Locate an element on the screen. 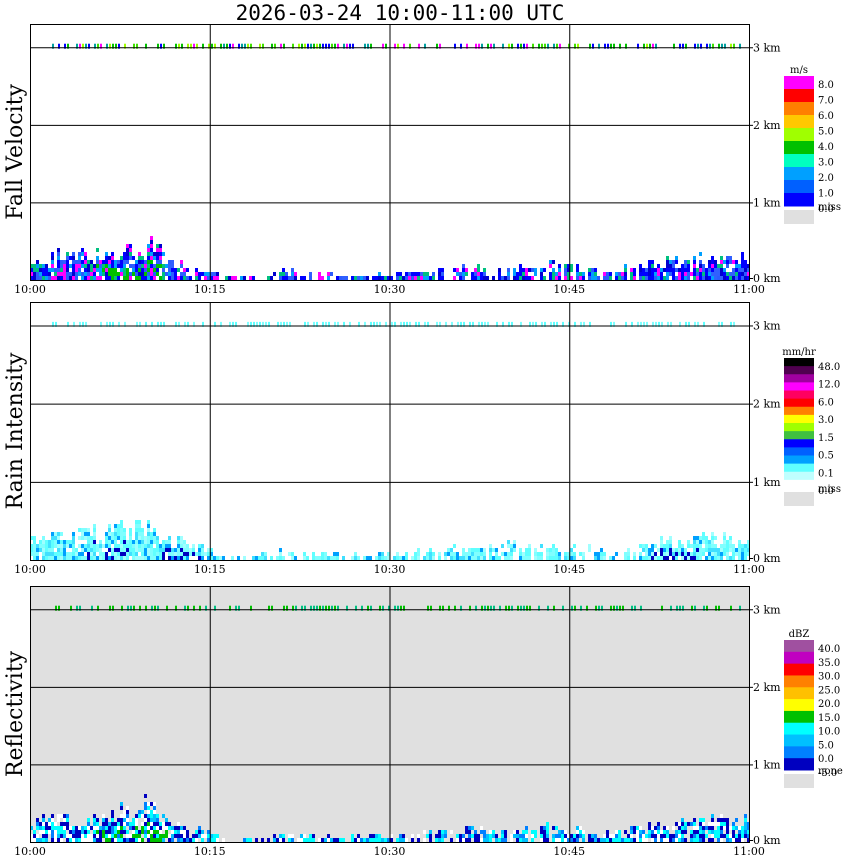 The height and width of the screenshot is (868, 850). legend-label: 40.0 is located at coordinates (829, 649).